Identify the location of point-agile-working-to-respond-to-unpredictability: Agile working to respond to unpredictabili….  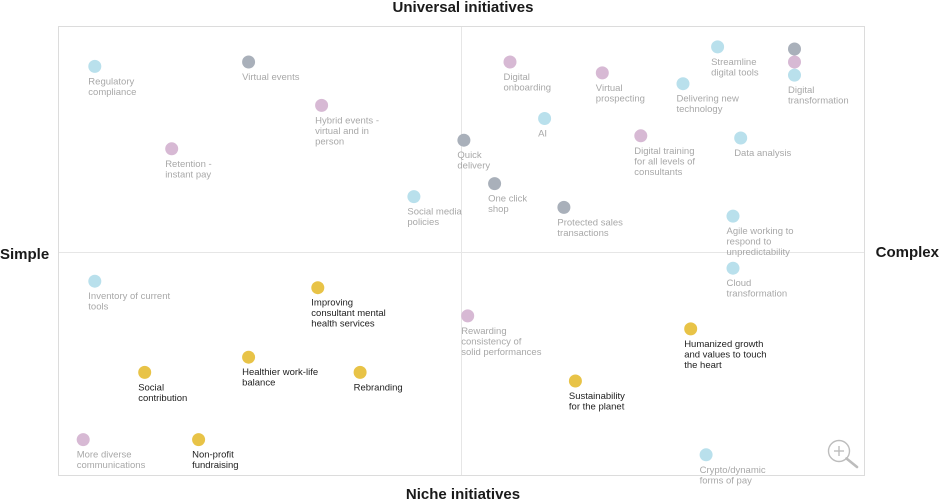
(760, 233).